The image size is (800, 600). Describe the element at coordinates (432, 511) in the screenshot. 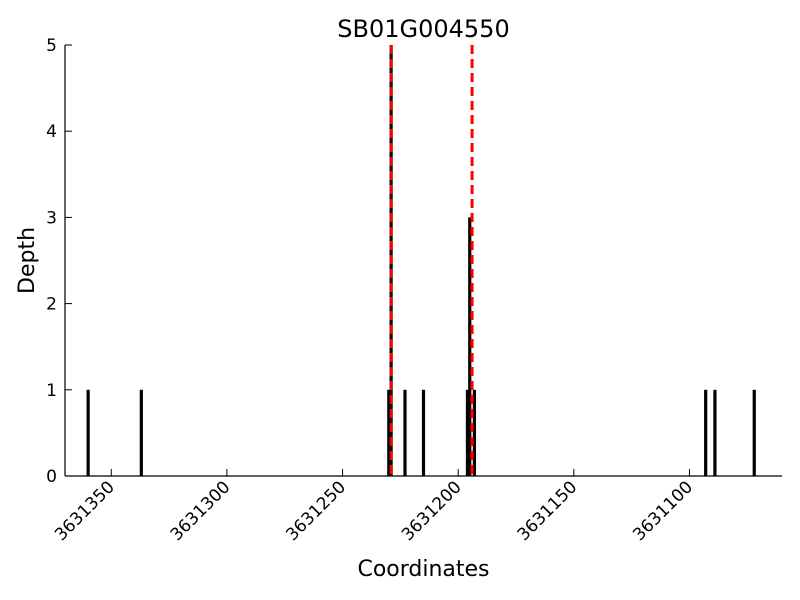

I see `x-tick-label-3: 3631200` at that location.